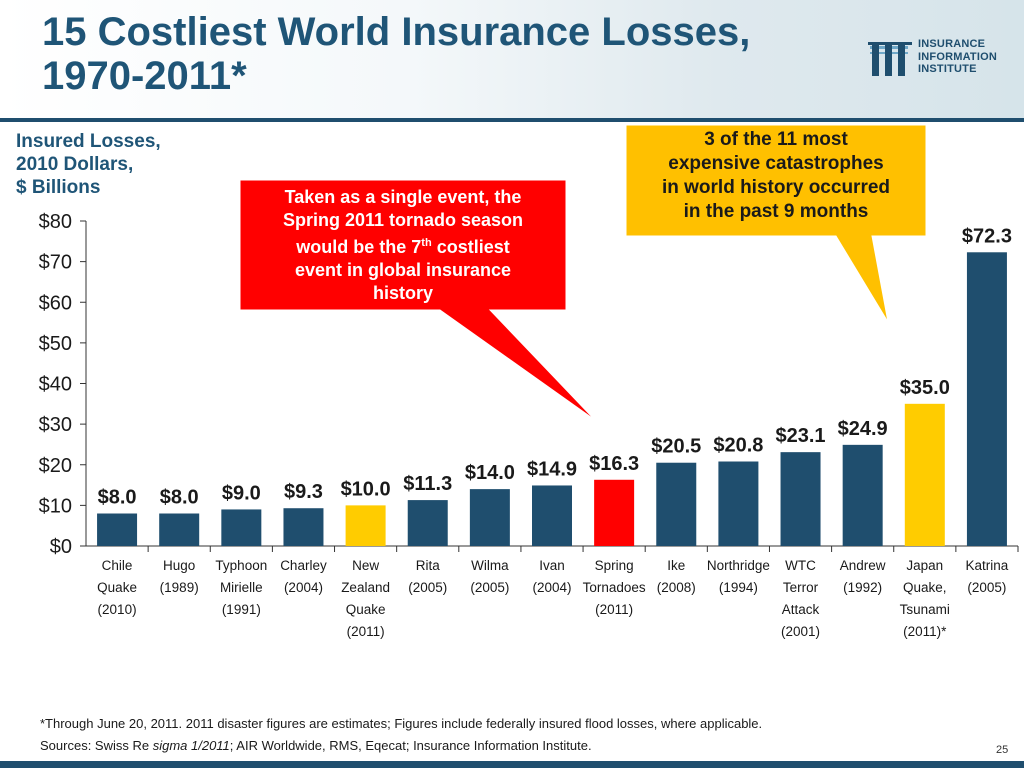 The height and width of the screenshot is (768, 1024). I want to click on red-callout-superscript: th, so click(426, 243).